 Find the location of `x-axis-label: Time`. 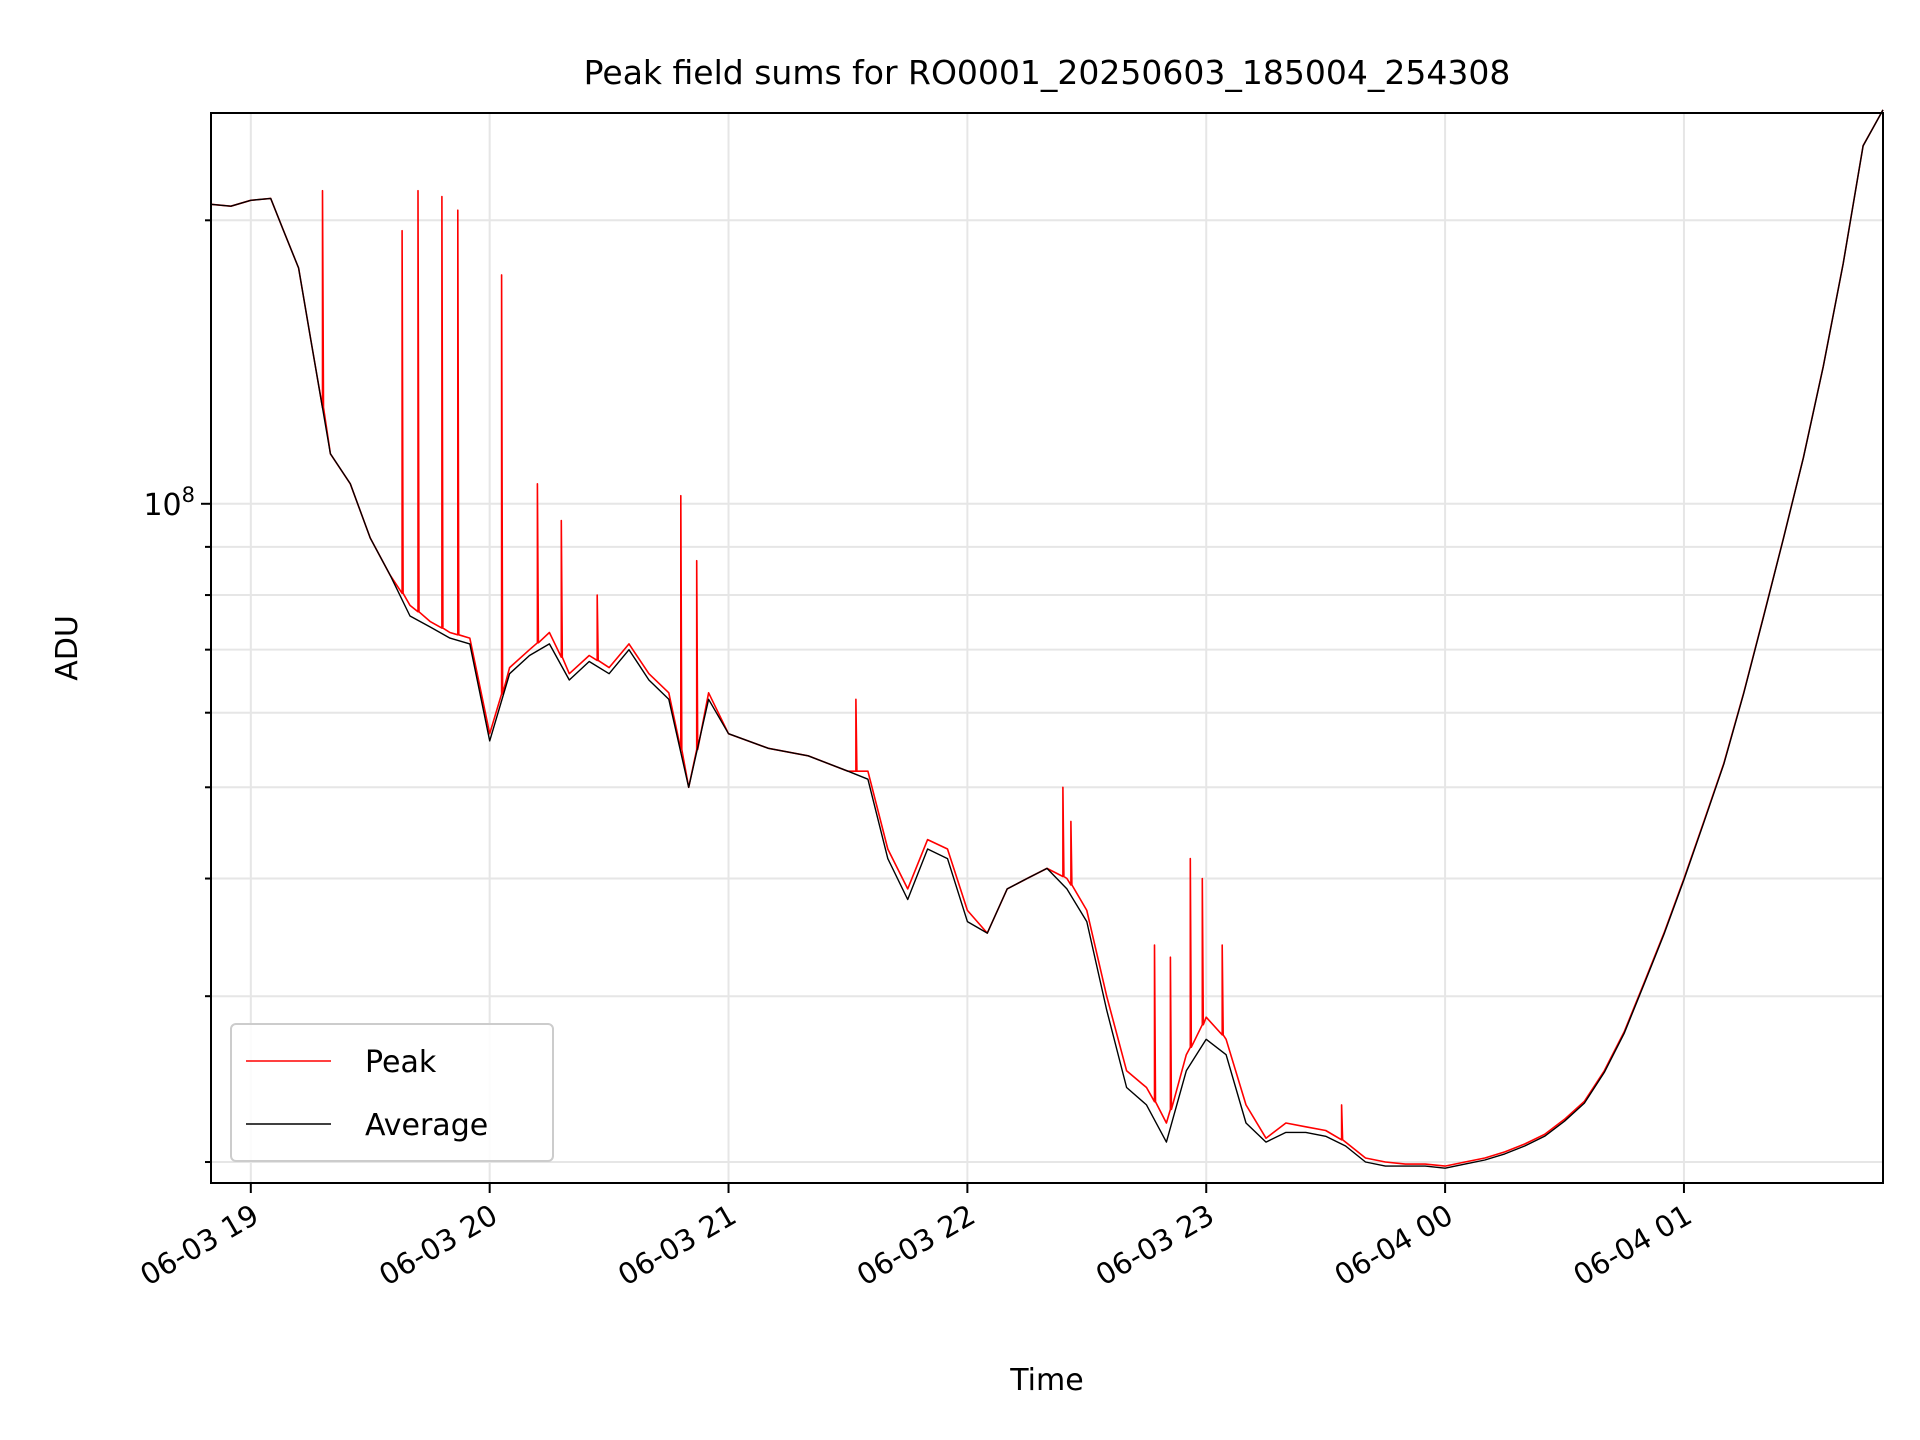

x-axis-label: Time is located at coordinates (1046, 1380).